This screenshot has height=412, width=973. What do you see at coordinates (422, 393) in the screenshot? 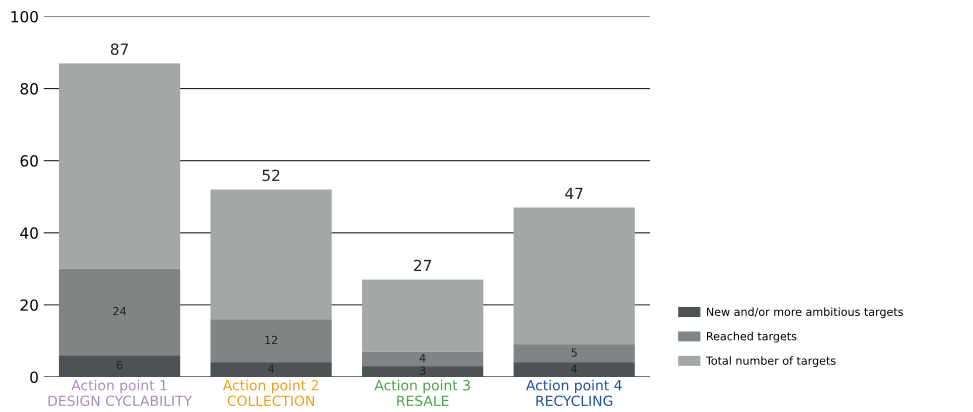
I see `x-tick-label: Action point 3 RESALE` at bounding box center [422, 393].